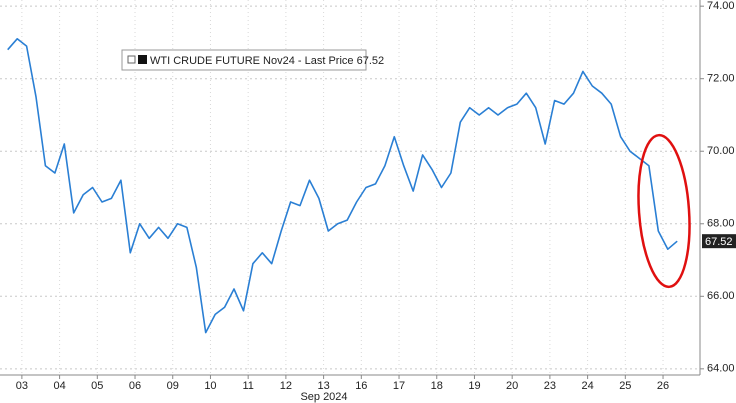  Describe the element at coordinates (286, 386) in the screenshot. I see `x-tick-label: 12` at that location.